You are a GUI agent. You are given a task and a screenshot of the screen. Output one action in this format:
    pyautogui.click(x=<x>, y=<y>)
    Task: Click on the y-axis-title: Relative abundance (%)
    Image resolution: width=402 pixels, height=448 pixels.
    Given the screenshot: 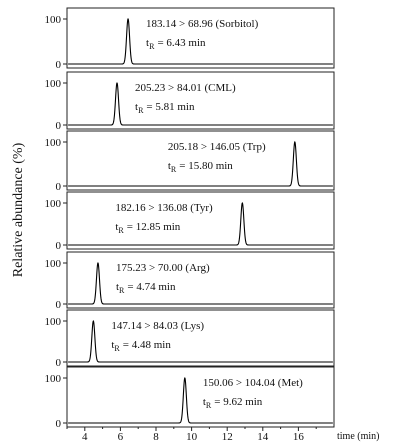 What is the action you would take?
    pyautogui.click(x=18, y=209)
    